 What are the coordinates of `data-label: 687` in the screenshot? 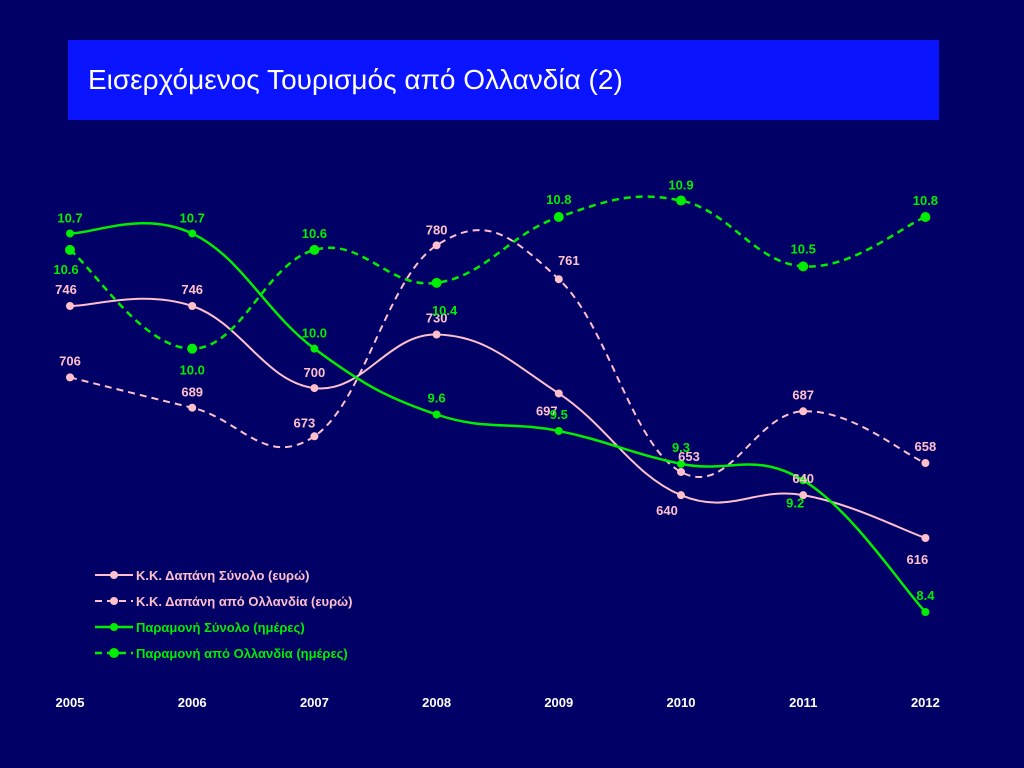 It's located at (803, 394).